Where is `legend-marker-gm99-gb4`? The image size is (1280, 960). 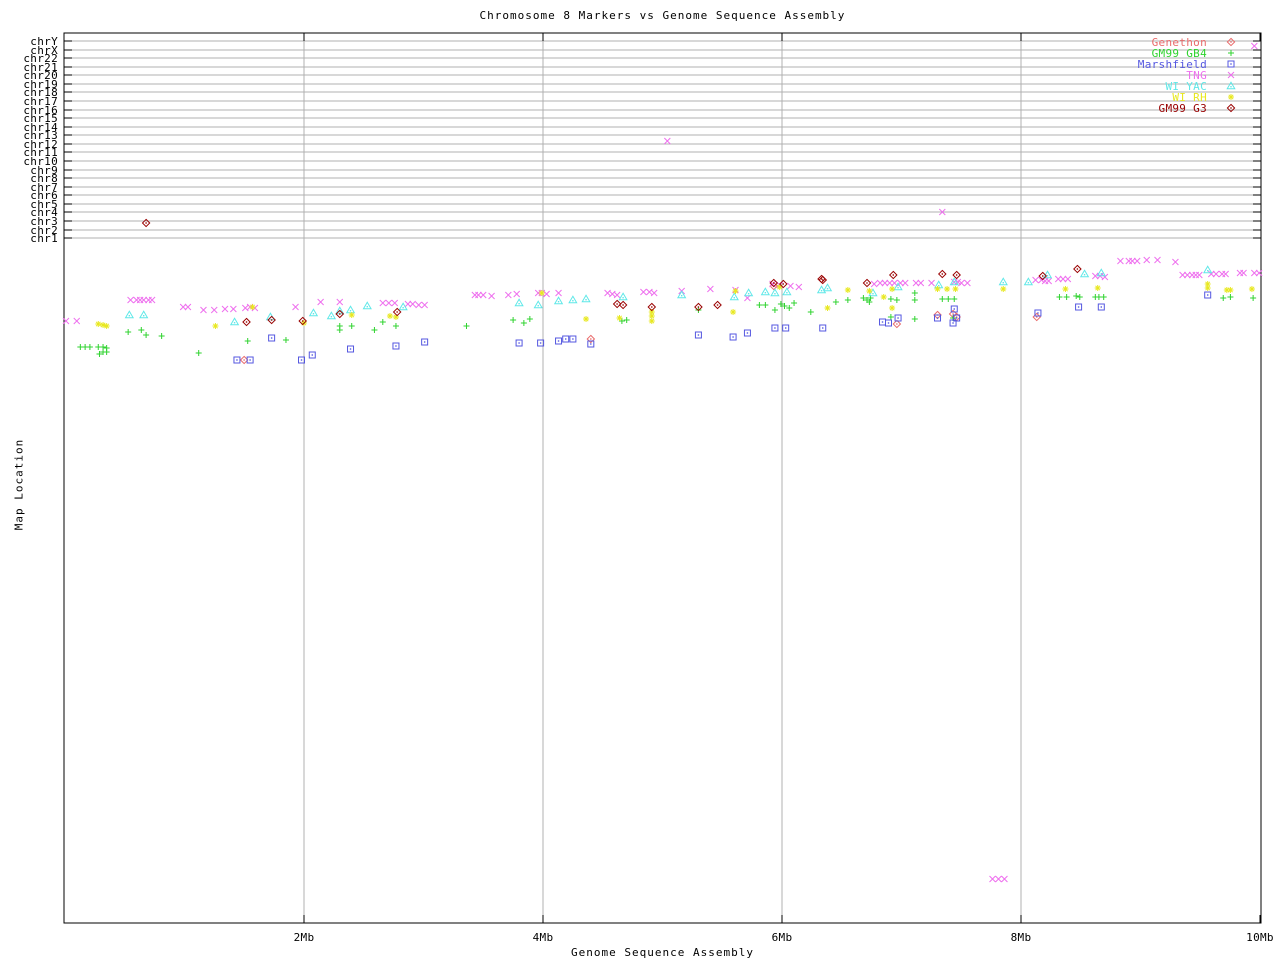 legend-marker-gm99-gb4 is located at coordinates (1231, 53).